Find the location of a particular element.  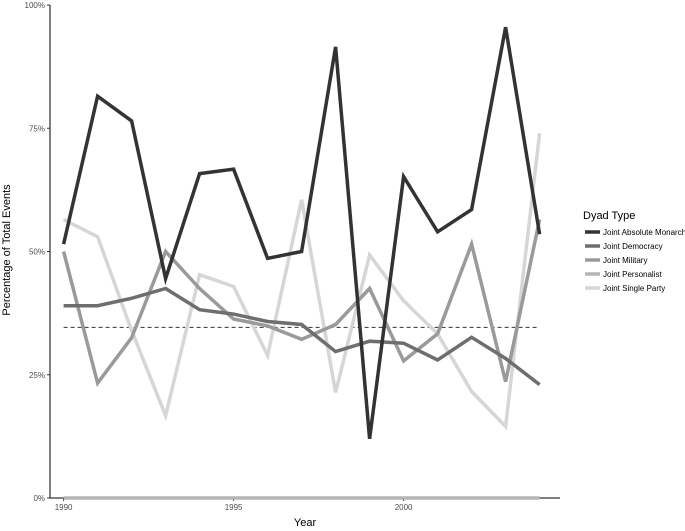

y-axis-title: Percentage of Total Events is located at coordinates (7, 250).